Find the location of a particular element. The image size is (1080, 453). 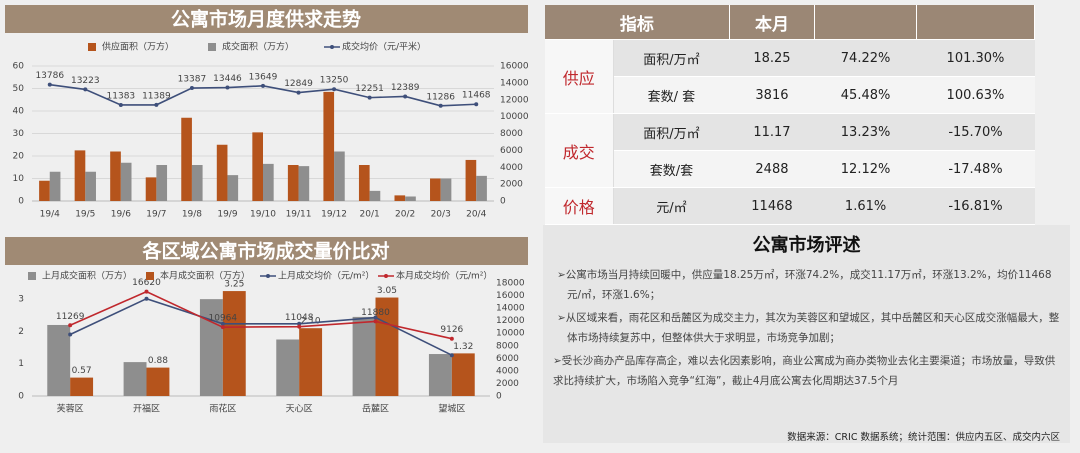

value-label: 11468 is located at coordinates (476, 96).